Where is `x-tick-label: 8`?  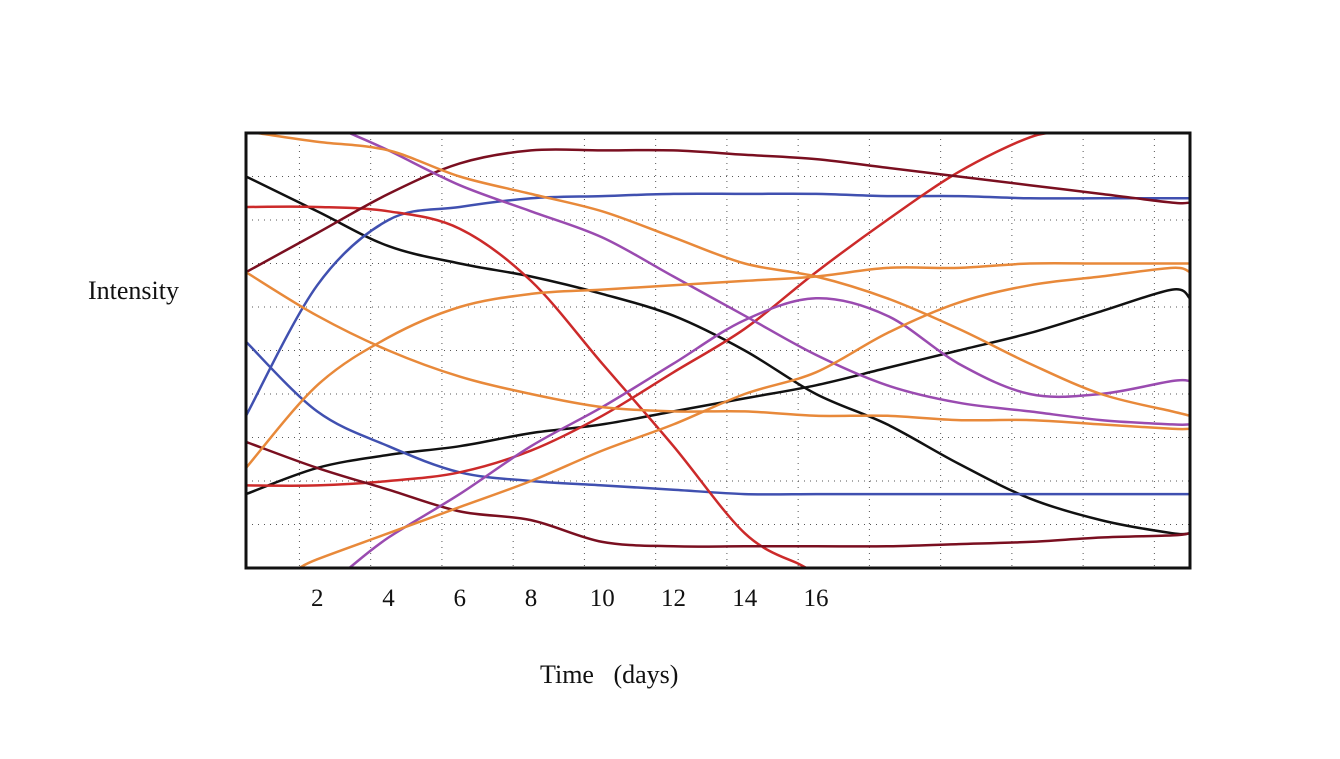 x-tick-label: 8 is located at coordinates (531, 598).